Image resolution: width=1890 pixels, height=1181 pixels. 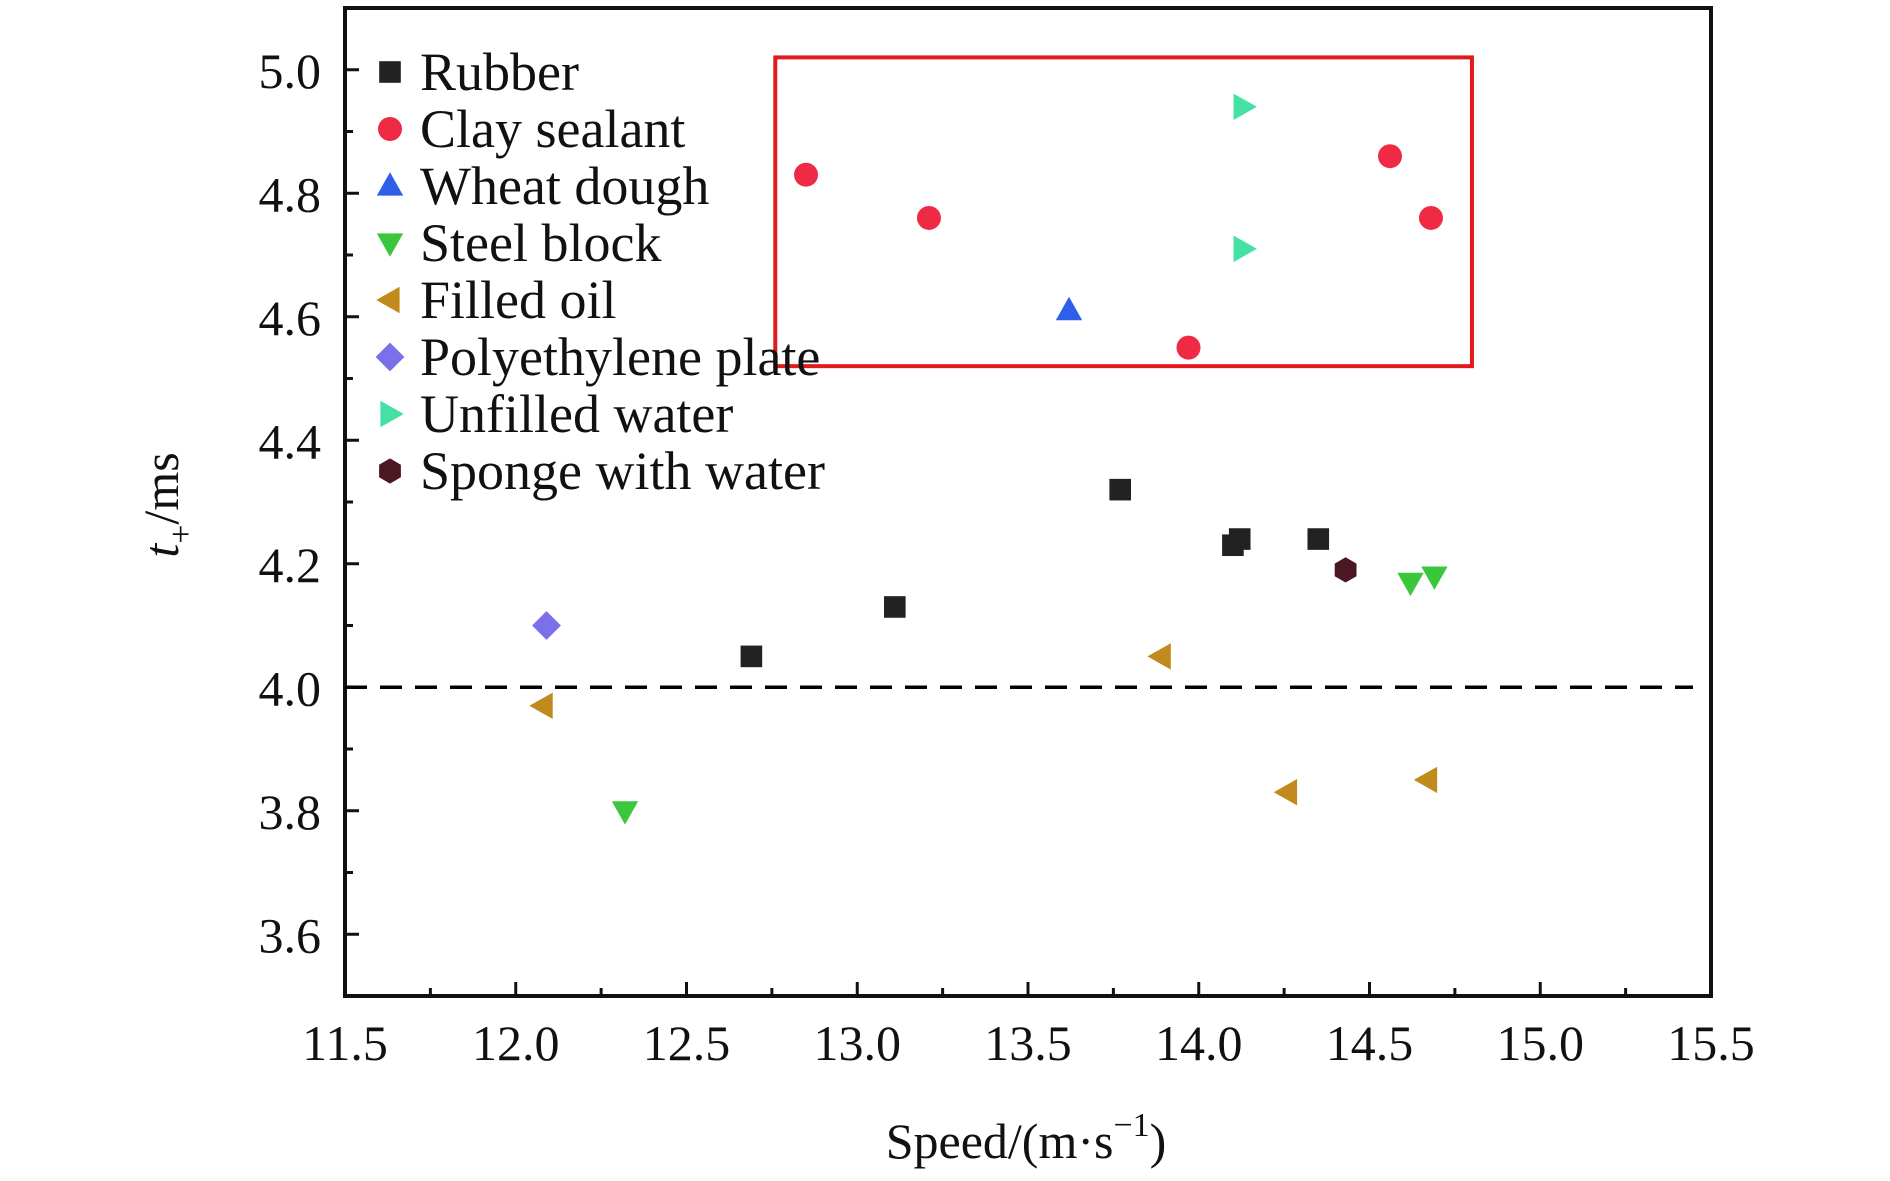 I want to click on y-tick-label: 4.2, so click(x=290, y=565).